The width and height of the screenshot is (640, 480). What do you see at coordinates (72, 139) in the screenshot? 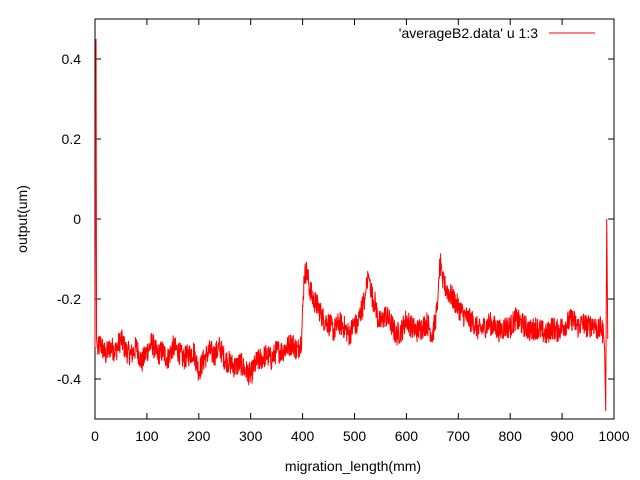
I see `y-tick-label: 0.2` at bounding box center [72, 139].